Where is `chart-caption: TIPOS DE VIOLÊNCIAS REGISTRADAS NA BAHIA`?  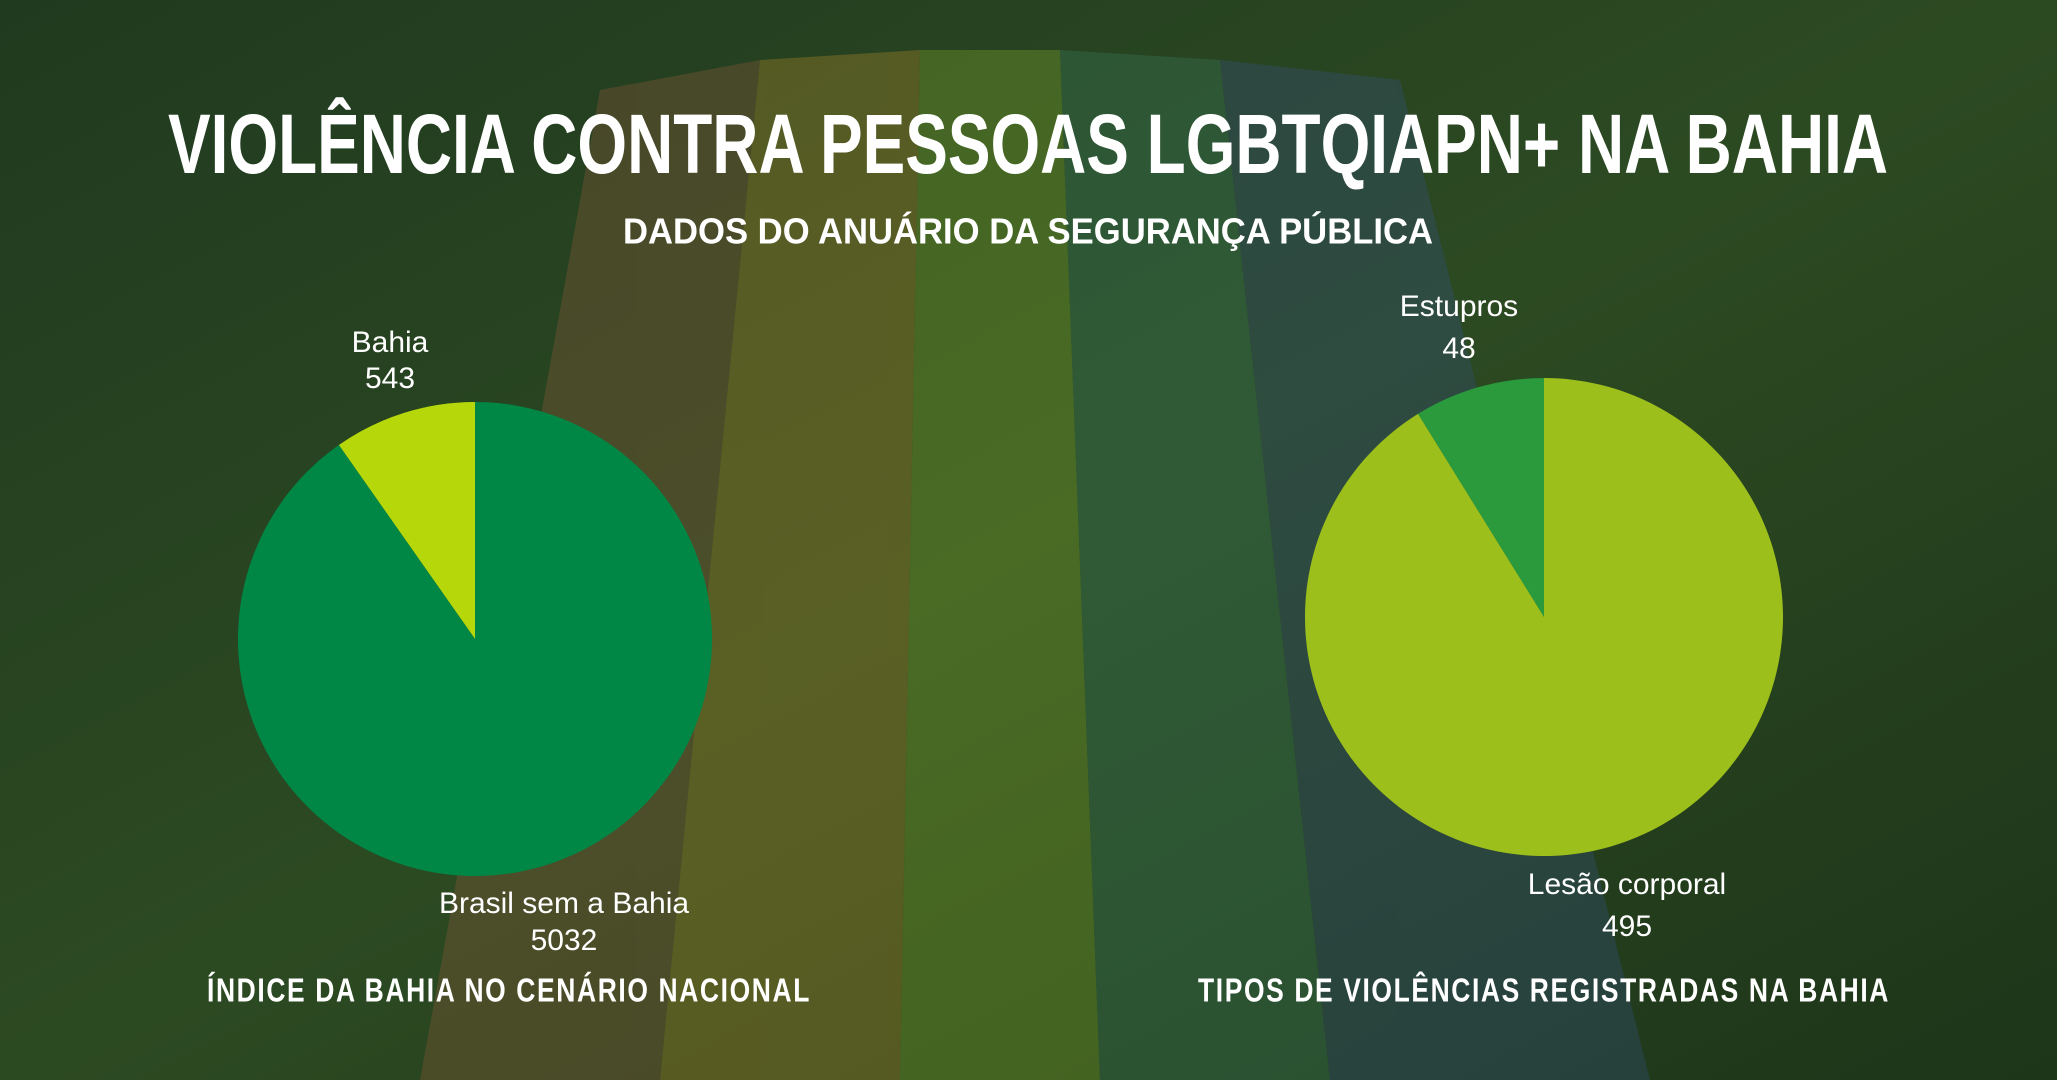 chart-caption: TIPOS DE VIOLÊNCIAS REGISTRADAS NA BAHIA is located at coordinates (1544, 990).